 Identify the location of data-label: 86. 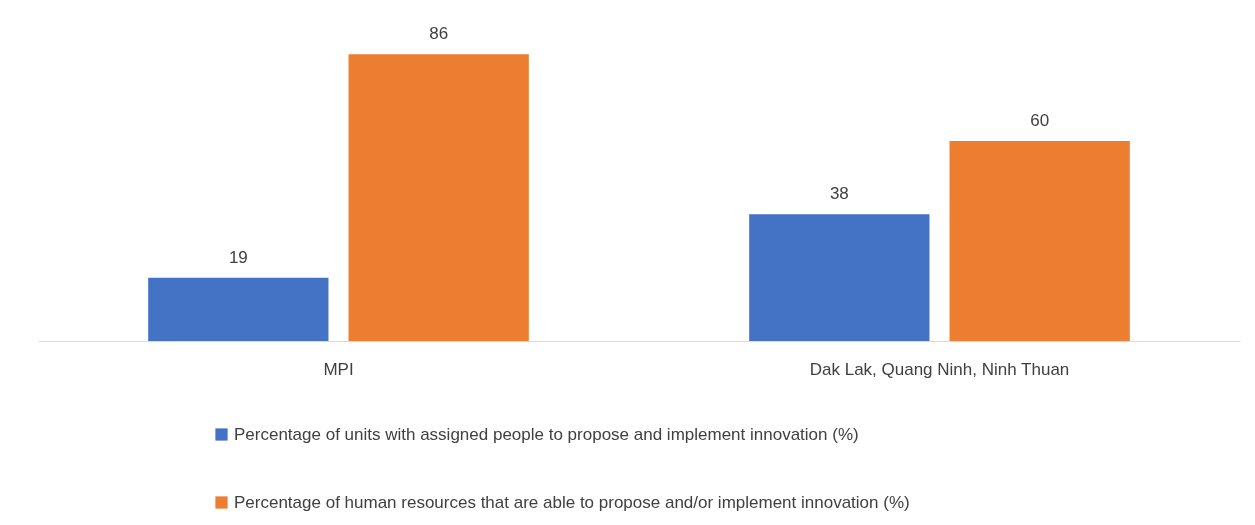
(439, 34).